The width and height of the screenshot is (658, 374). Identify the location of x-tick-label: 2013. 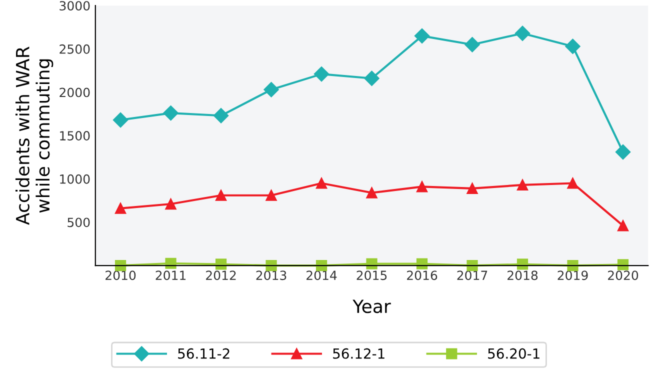
(271, 275).